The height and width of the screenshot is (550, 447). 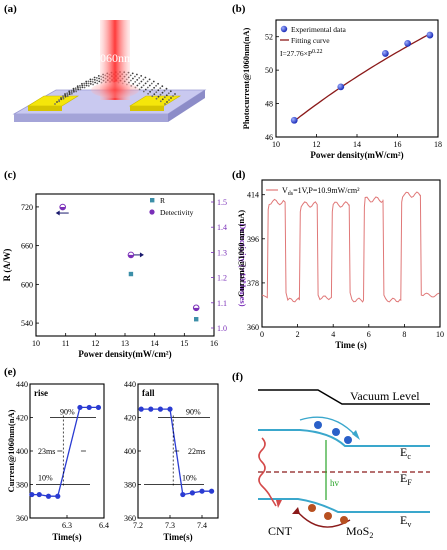 What do you see at coordinates (189, 478) in the screenshot?
I see `chart-e-fall-label-10: 10%` at bounding box center [189, 478].